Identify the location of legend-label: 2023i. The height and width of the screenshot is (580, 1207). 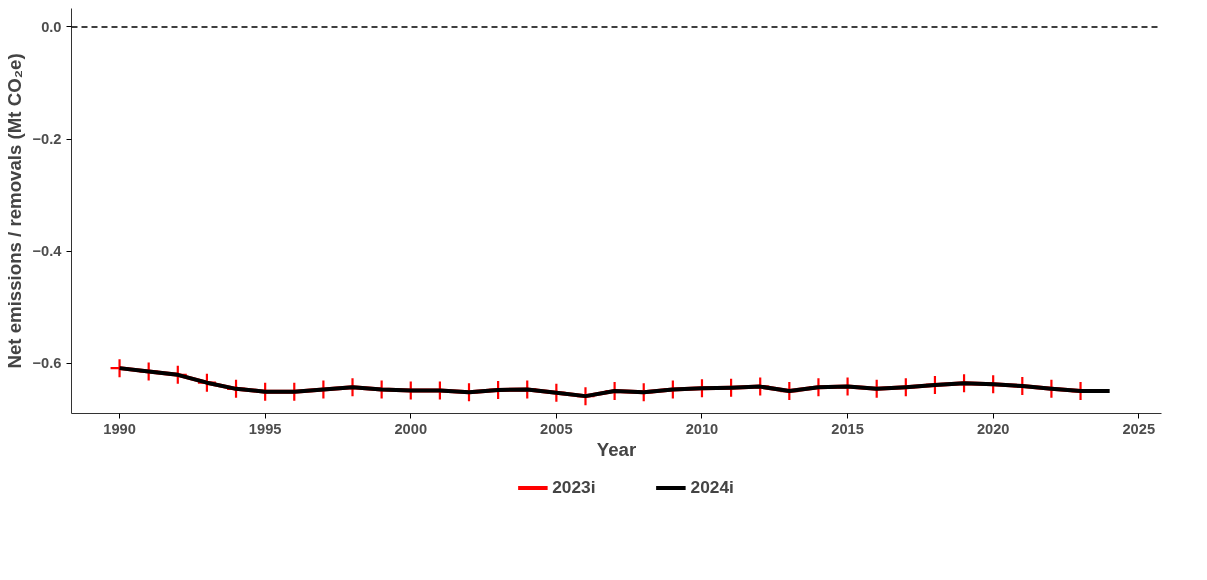
(574, 487).